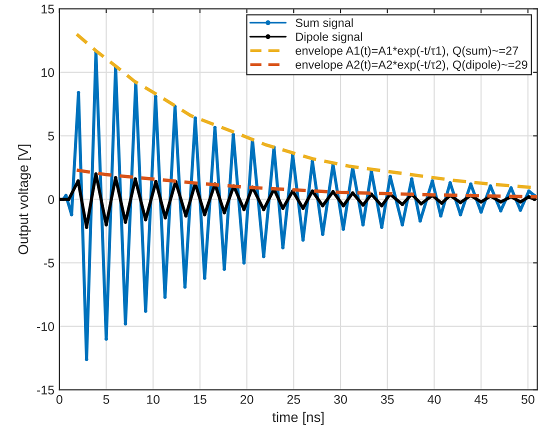 Image resolution: width=540 pixels, height=443 pixels. Describe the element at coordinates (153, 399) in the screenshot. I see `x-tick-label: 10` at that location.